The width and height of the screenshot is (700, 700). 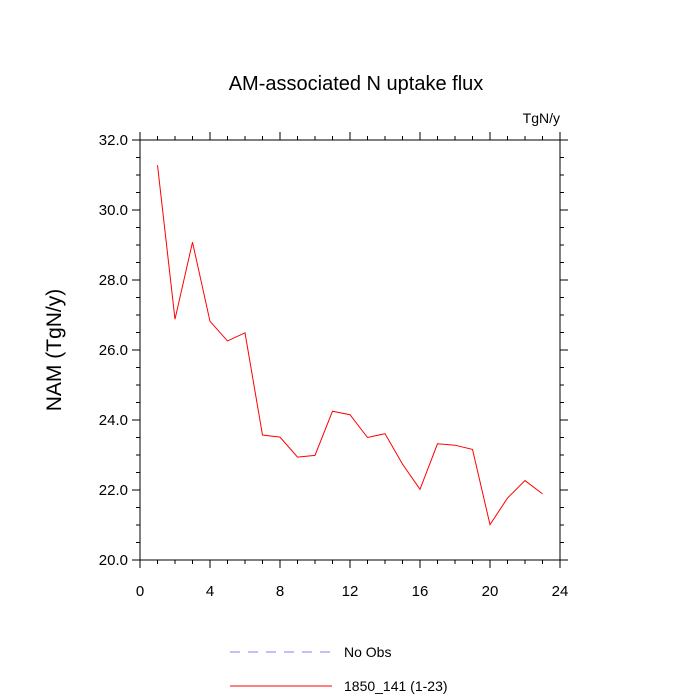 What do you see at coordinates (113, 140) in the screenshot?
I see `y-tick-label: 32.0` at bounding box center [113, 140].